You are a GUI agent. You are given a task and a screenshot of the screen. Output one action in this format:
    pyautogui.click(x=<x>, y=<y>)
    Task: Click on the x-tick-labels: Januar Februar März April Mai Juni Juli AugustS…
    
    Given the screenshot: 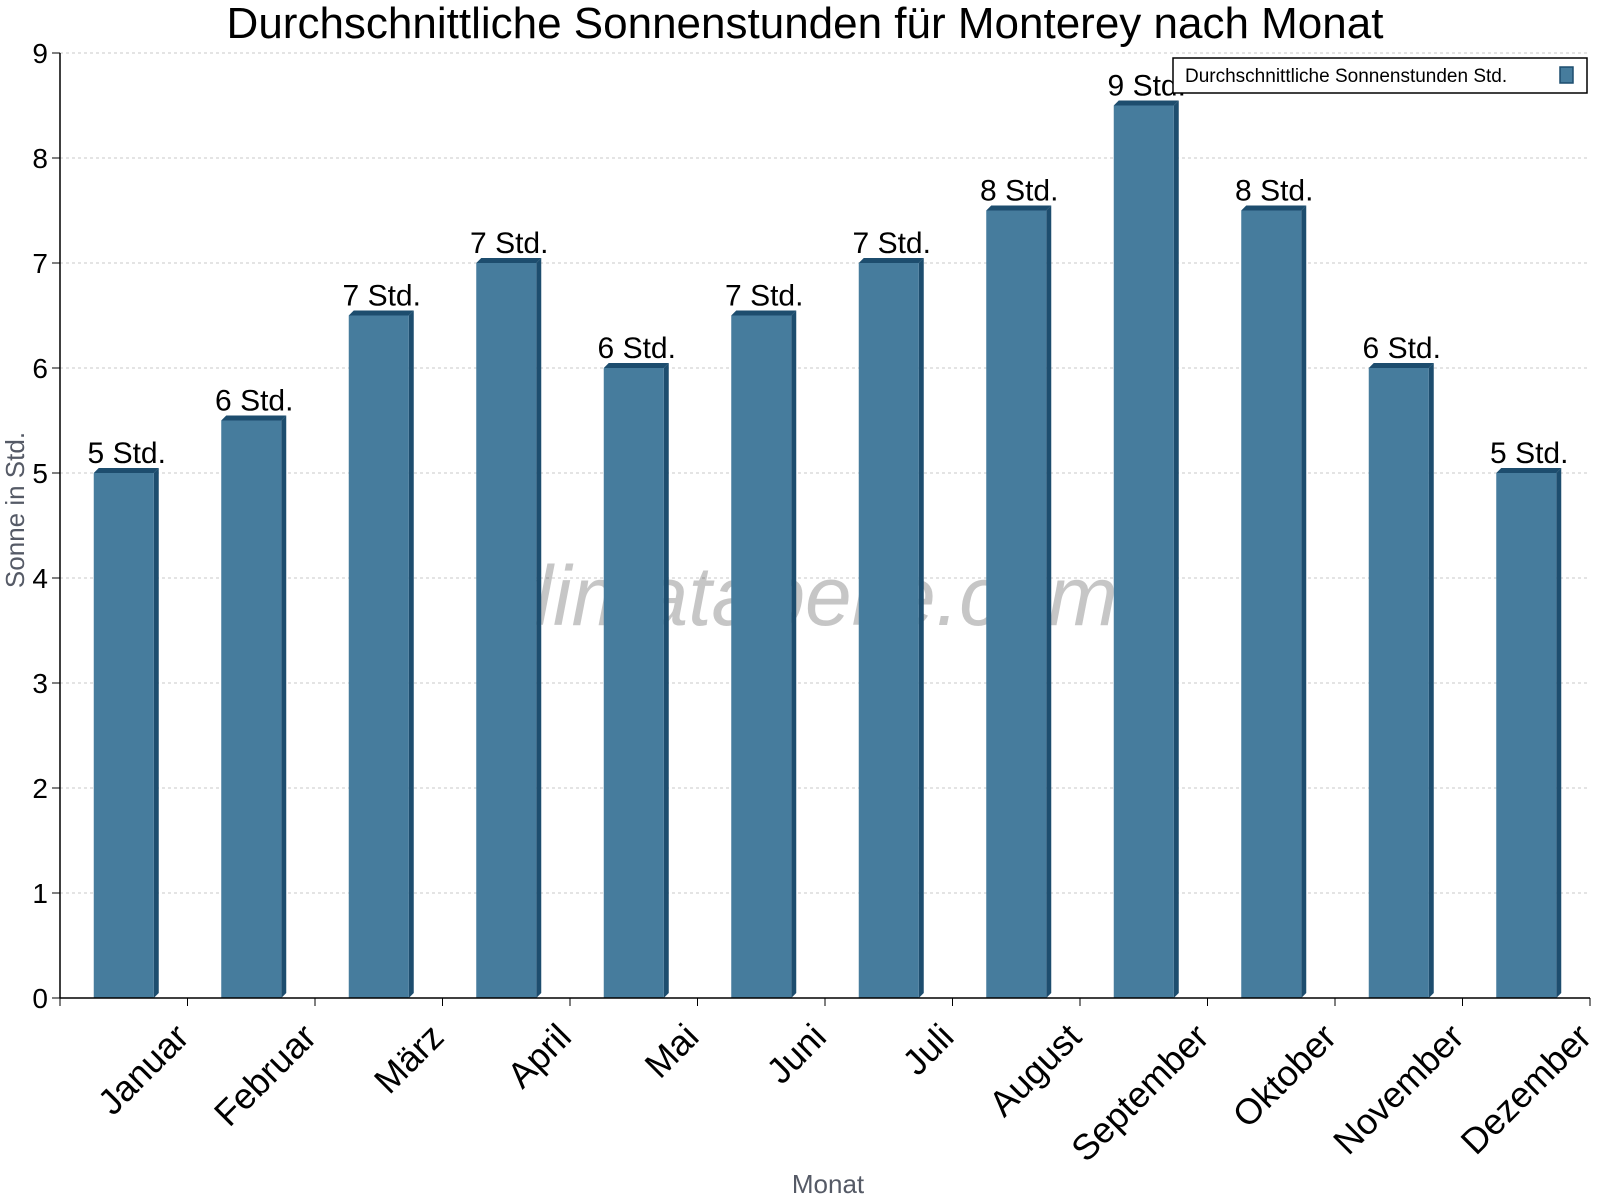 What is the action you would take?
    pyautogui.click(x=844, y=1093)
    